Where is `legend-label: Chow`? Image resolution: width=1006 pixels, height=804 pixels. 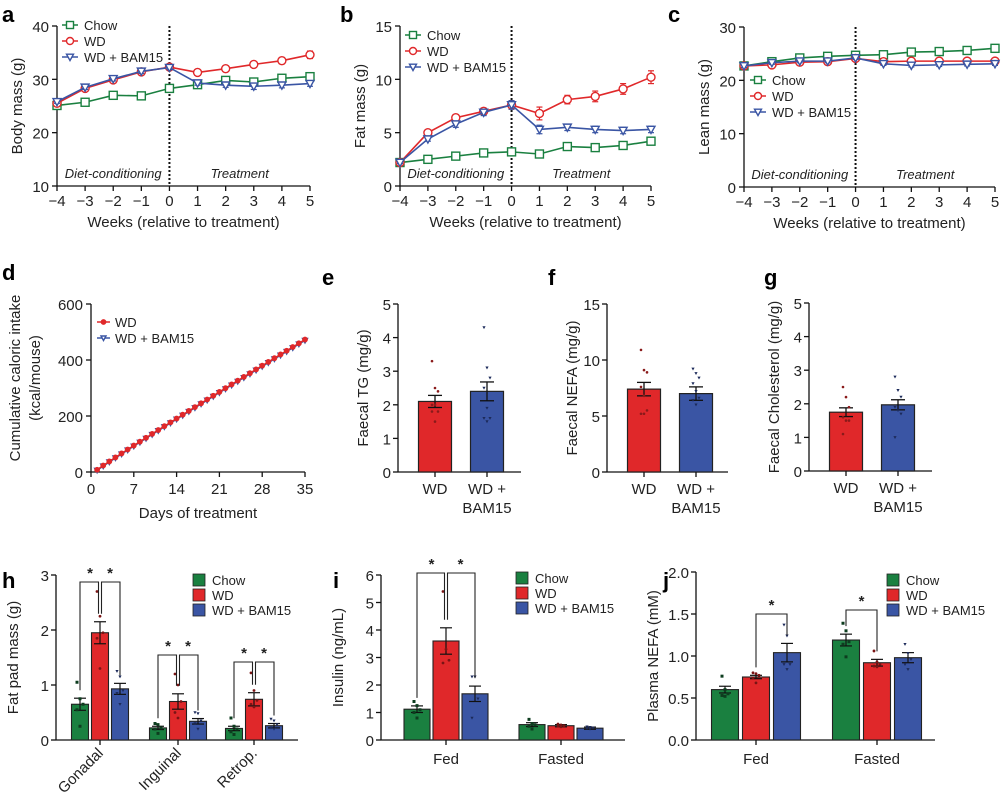 legend-label: Chow is located at coordinates (444, 35).